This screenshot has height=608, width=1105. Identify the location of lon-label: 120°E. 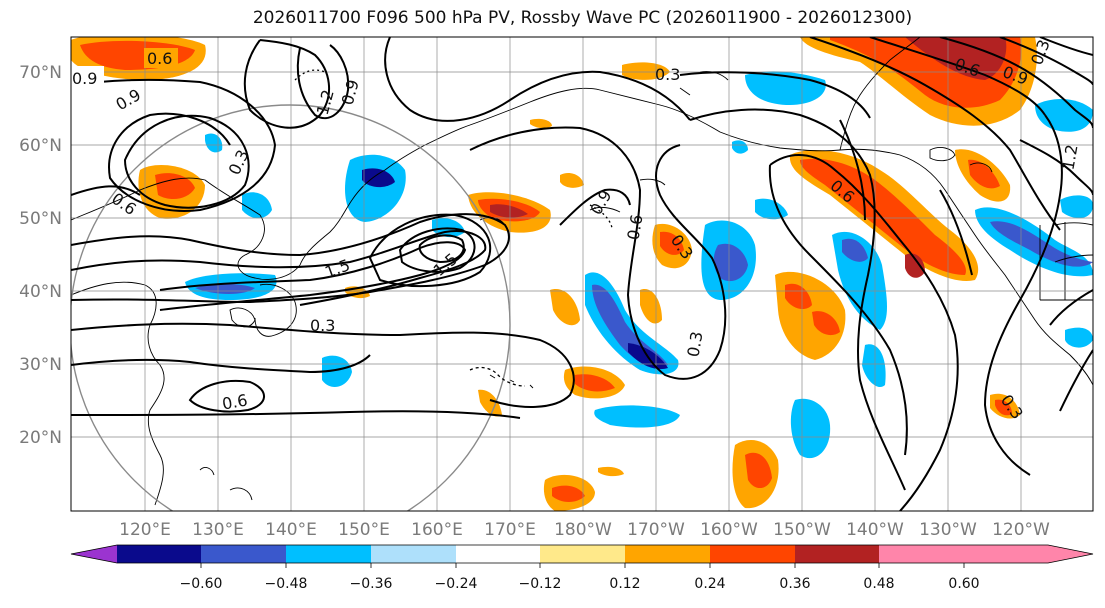
(145, 530).